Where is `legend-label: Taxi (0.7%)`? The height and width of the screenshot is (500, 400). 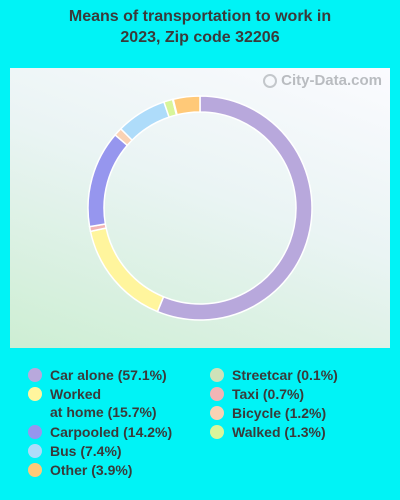
legend-label: Taxi (0.7%) is located at coordinates (268, 394).